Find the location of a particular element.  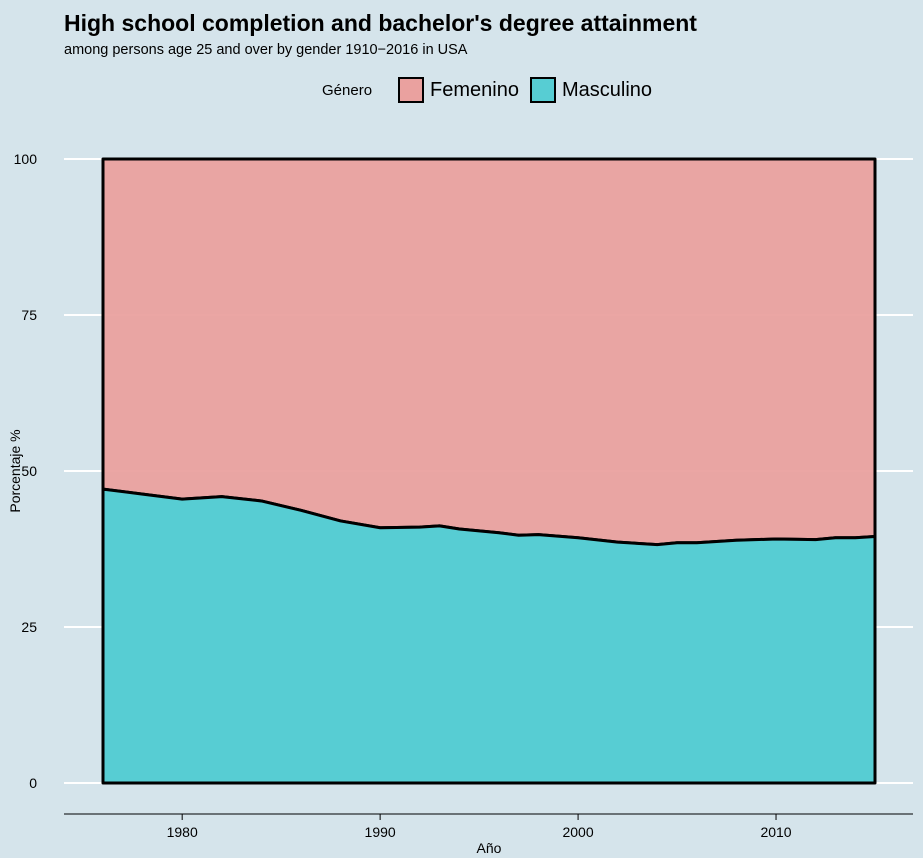

x-tick-label-1980: 1980 is located at coordinates (182, 832).